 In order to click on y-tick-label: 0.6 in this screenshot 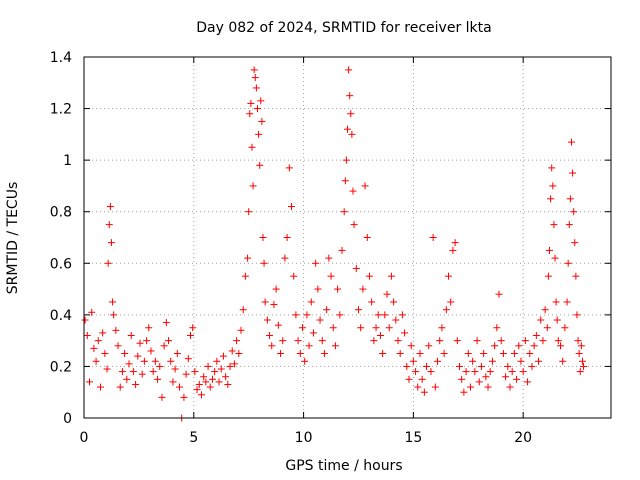, I will do `click(61, 264)`.